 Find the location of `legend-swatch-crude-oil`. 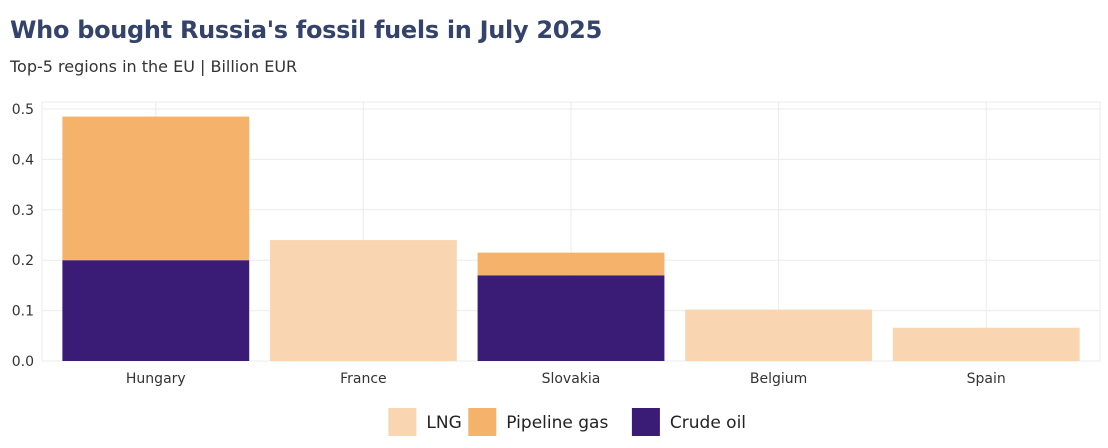

legend-swatch-crude-oil is located at coordinates (645, 422).